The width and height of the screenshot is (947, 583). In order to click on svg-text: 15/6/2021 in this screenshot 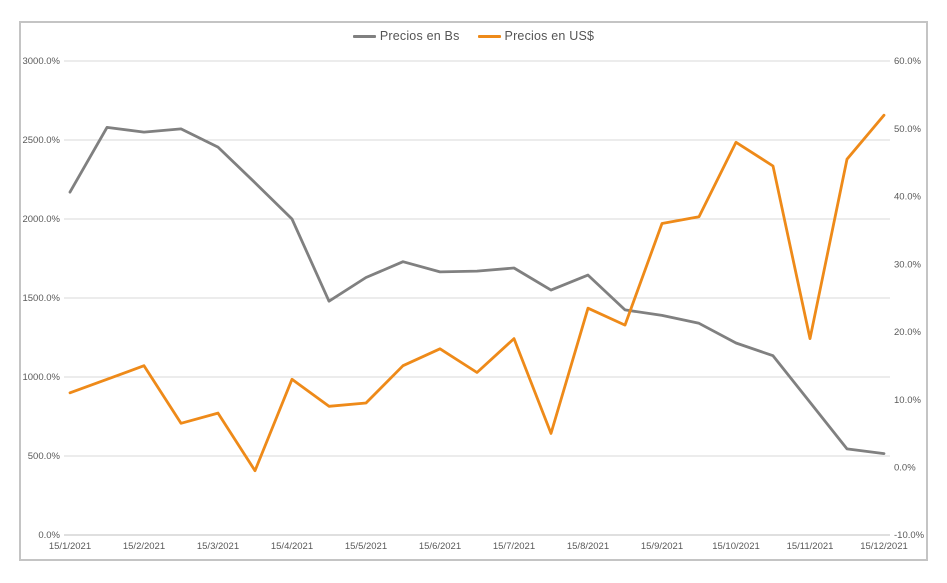, I will do `click(440, 546)`.